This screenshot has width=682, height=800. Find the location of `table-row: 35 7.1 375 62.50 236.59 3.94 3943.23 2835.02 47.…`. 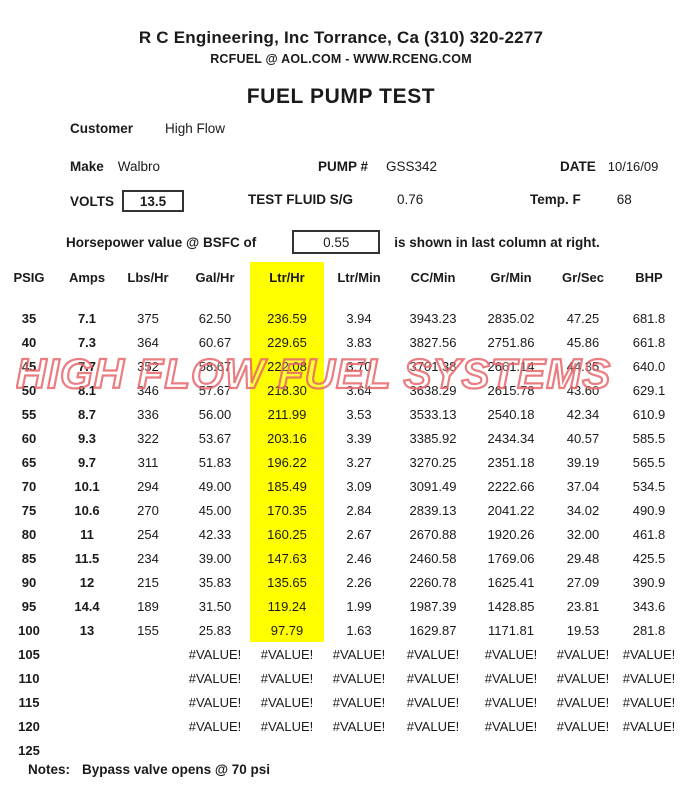

table-row: 35 7.1 375 62.50 236.59 3.94 3943.23 2835.02 47.… is located at coordinates (341, 318).